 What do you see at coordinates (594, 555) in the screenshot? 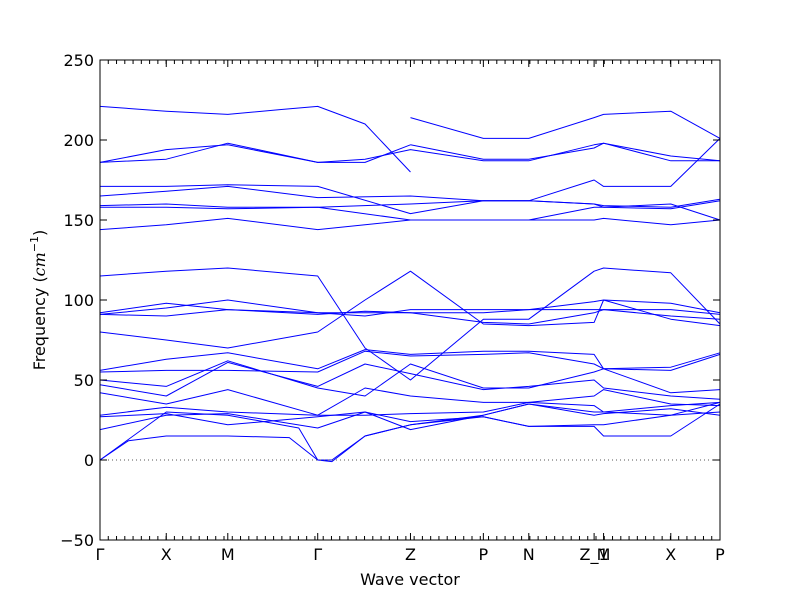
I see `x-tick-label: Z_1` at bounding box center [594, 555].